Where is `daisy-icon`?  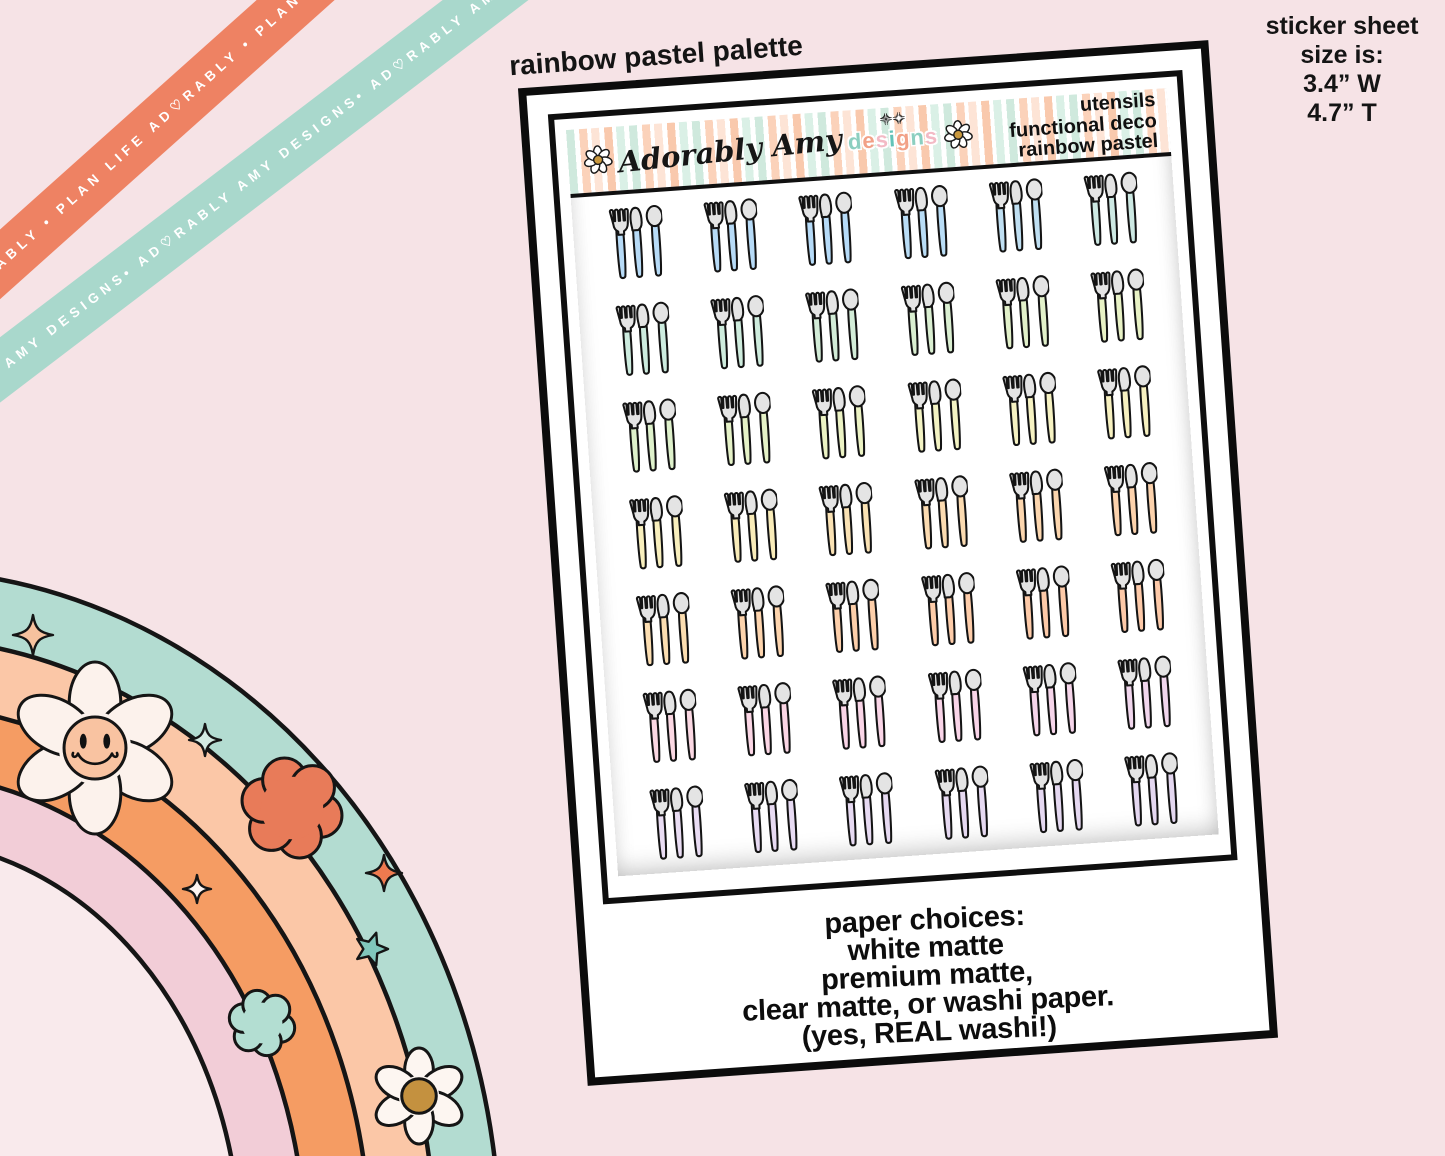 daisy-icon is located at coordinates (598, 159).